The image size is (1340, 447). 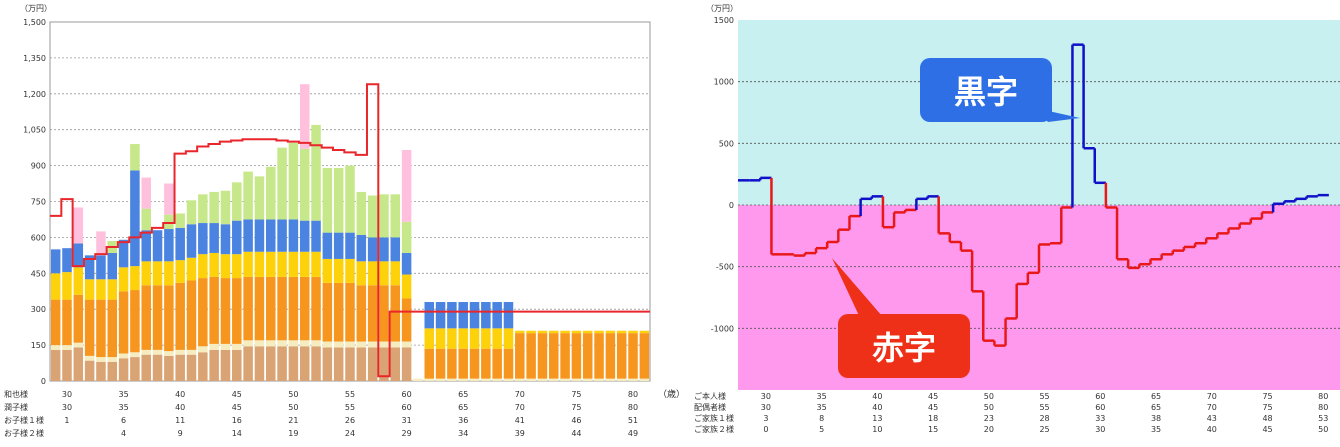 I want to click on left-age-value: 80, so click(x=633, y=394).